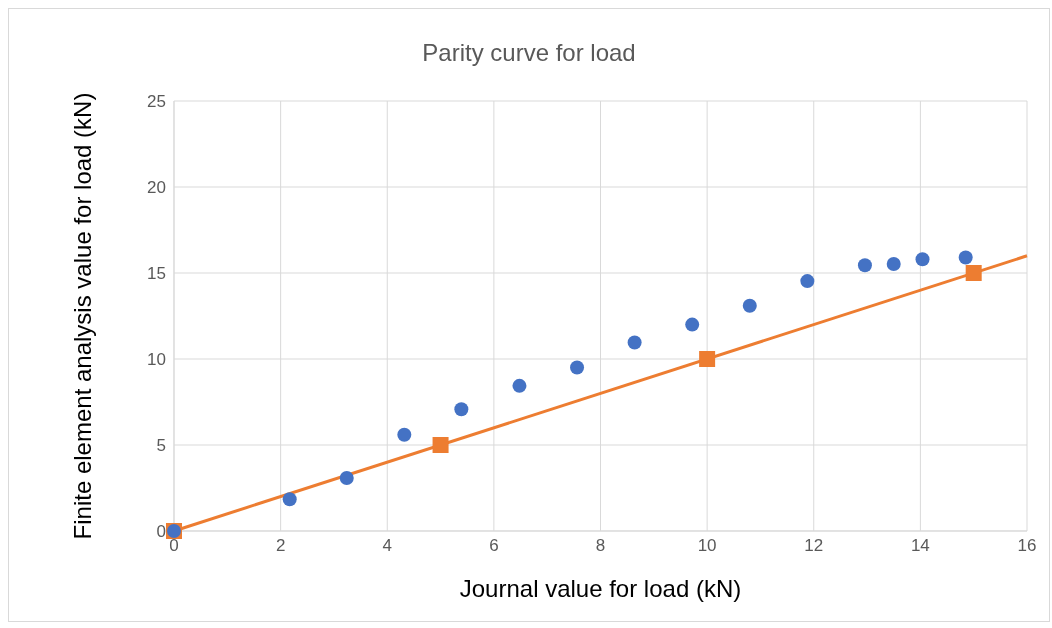 This screenshot has height=628, width=1052. I want to click on y-tick-label: 5, so click(161, 446).